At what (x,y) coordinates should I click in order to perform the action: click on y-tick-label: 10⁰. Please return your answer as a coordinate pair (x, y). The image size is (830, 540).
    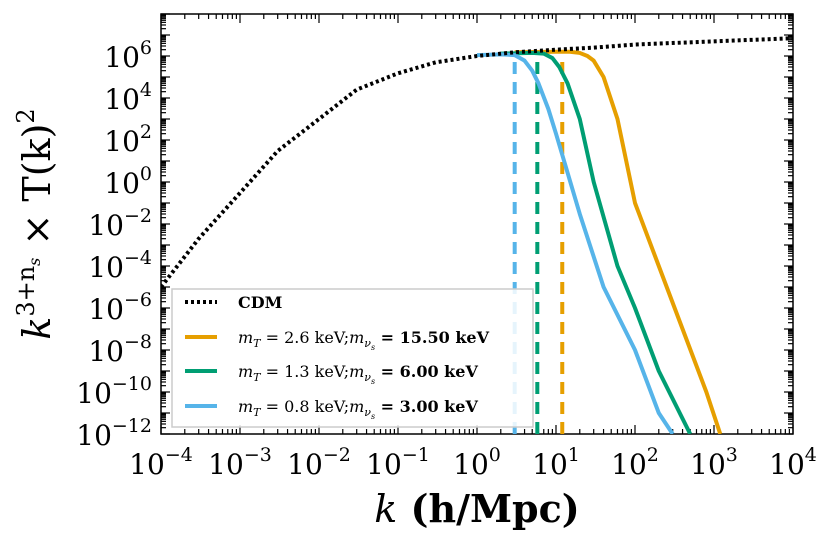
    Looking at the image, I should click on (128, 181).